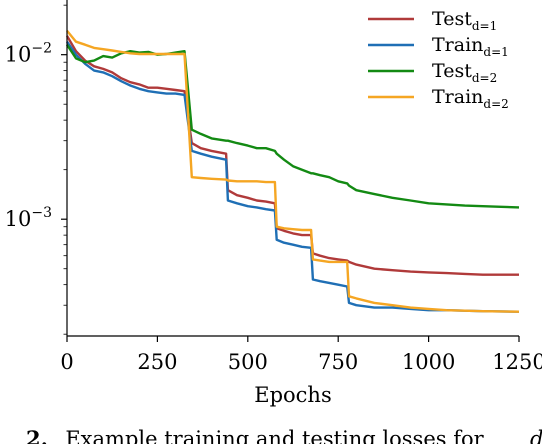 The image size is (542, 444). What do you see at coordinates (464, 72) in the screenshot?
I see `legend-entry: Testd=2` at bounding box center [464, 72].